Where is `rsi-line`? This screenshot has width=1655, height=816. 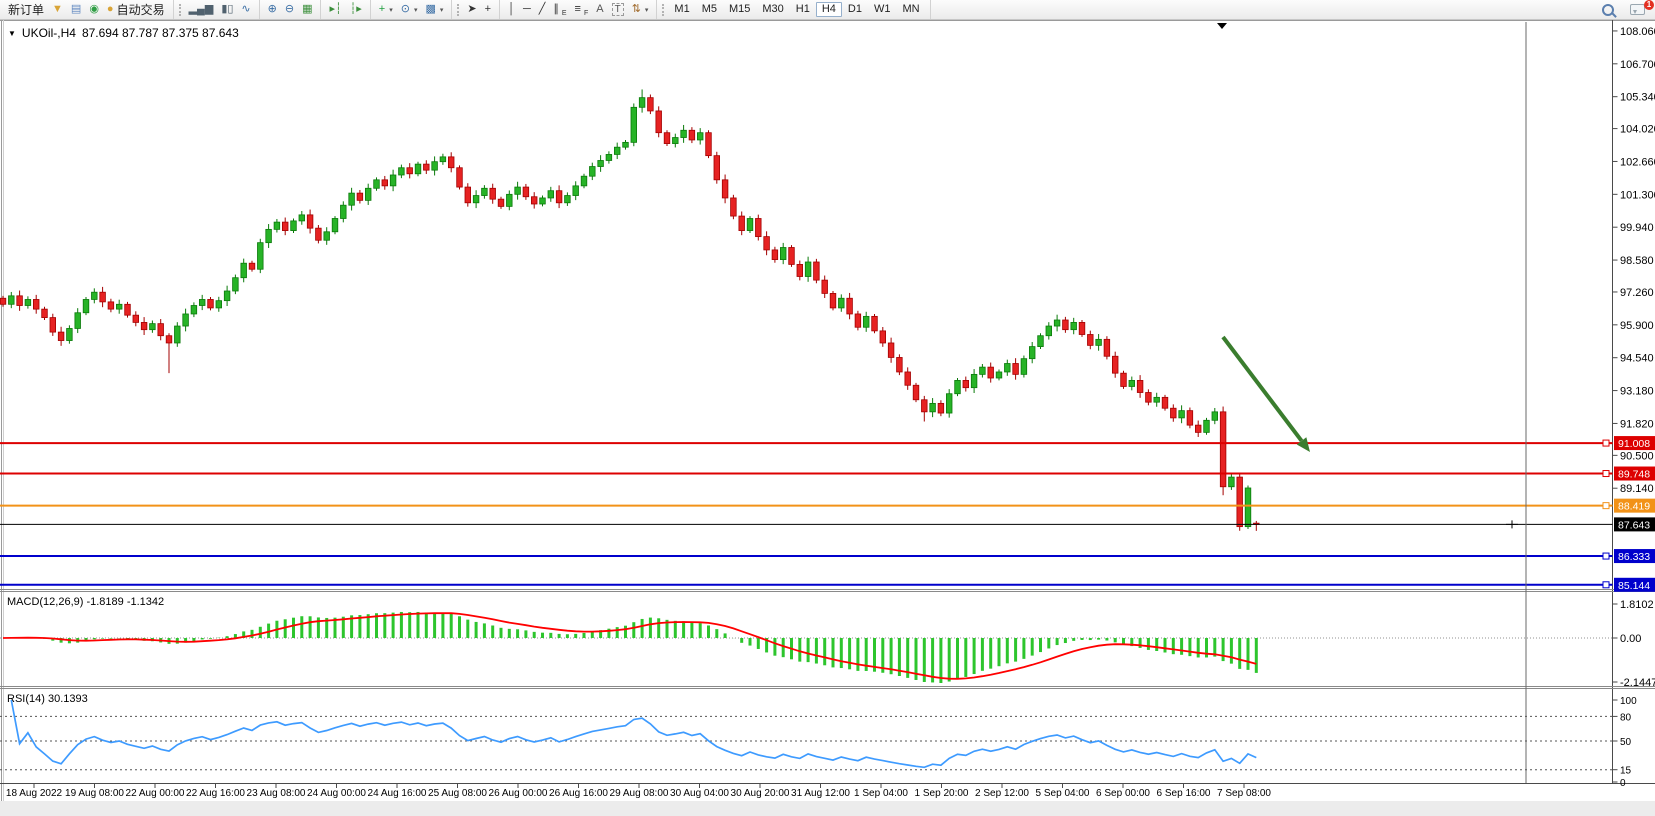
rsi-line is located at coordinates (633, 734).